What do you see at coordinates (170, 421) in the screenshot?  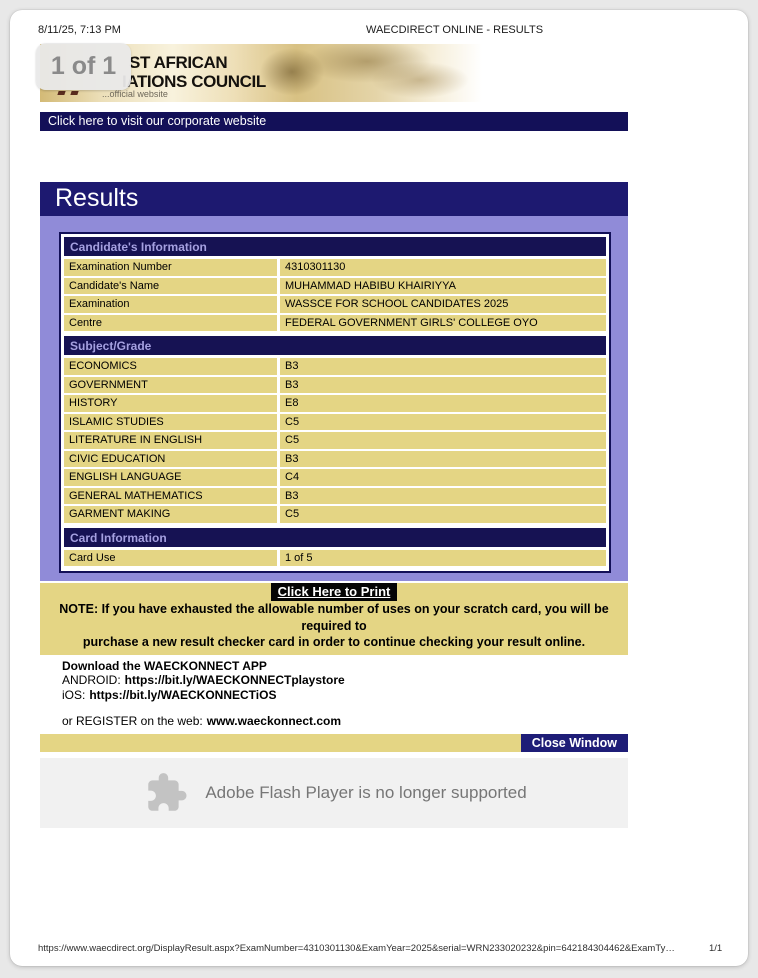 I see `subject-cell: ISLAMIC STUDIES` at bounding box center [170, 421].